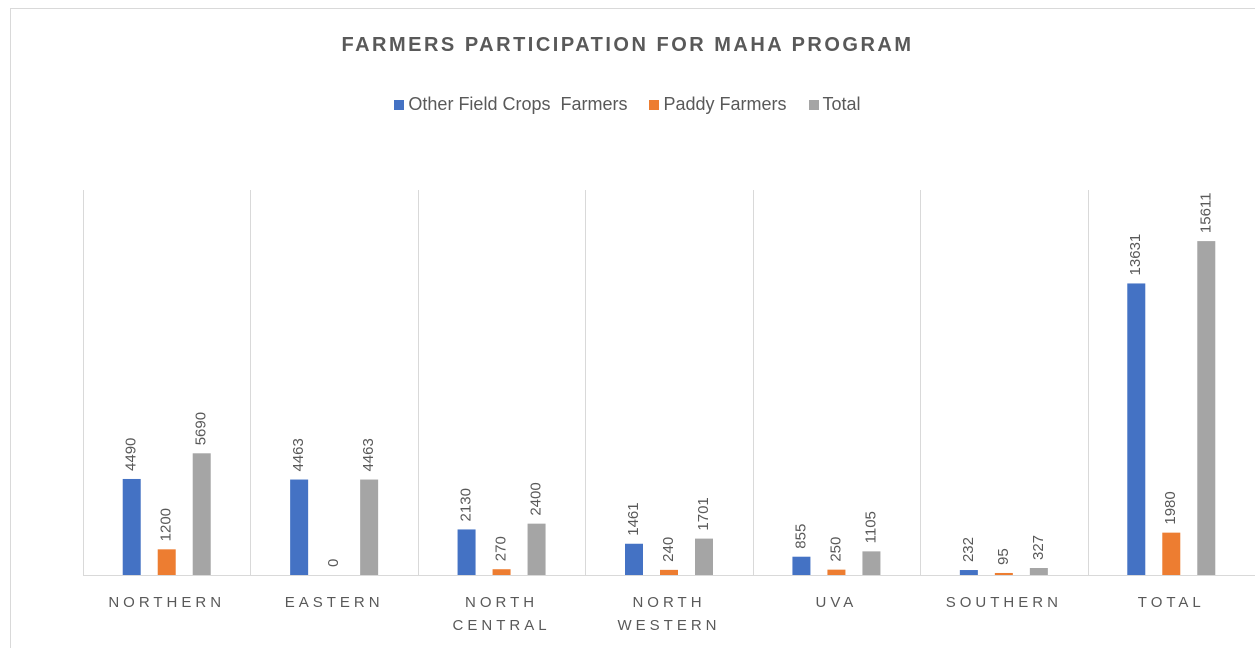 The width and height of the screenshot is (1255, 648). What do you see at coordinates (1003, 602) in the screenshot?
I see `x-tick-label: SOUTHERN` at bounding box center [1003, 602].